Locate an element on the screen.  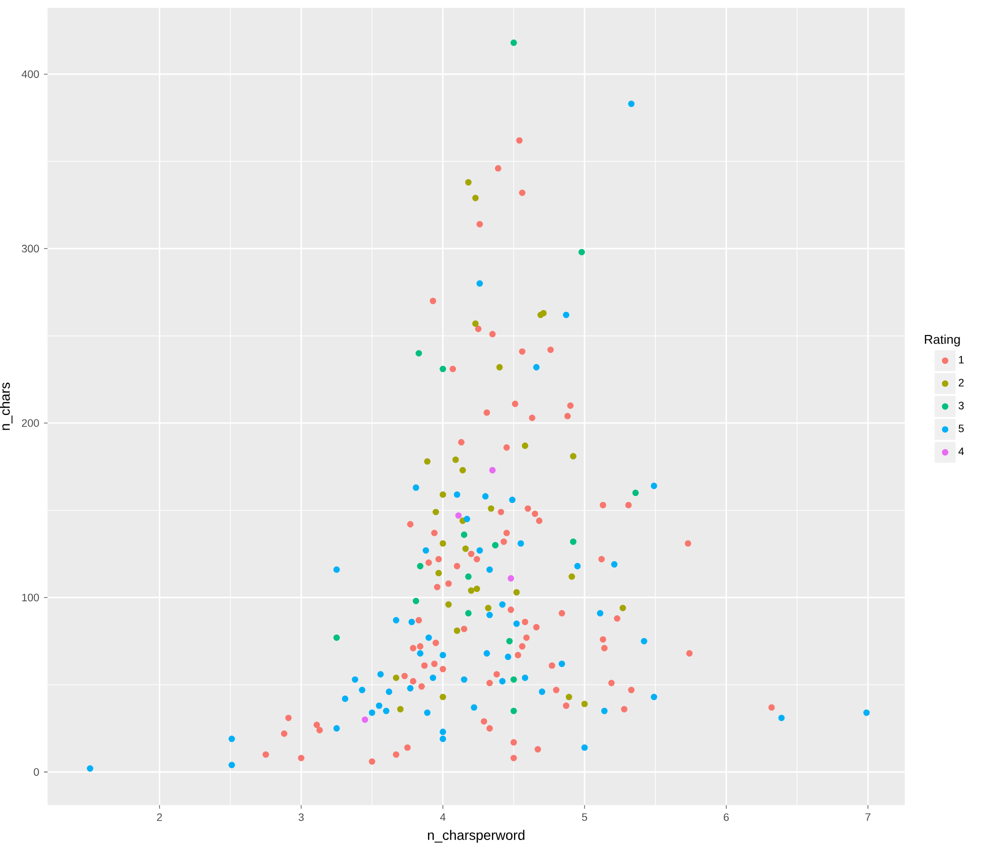
x-tick-label: 5 is located at coordinates (585, 817).